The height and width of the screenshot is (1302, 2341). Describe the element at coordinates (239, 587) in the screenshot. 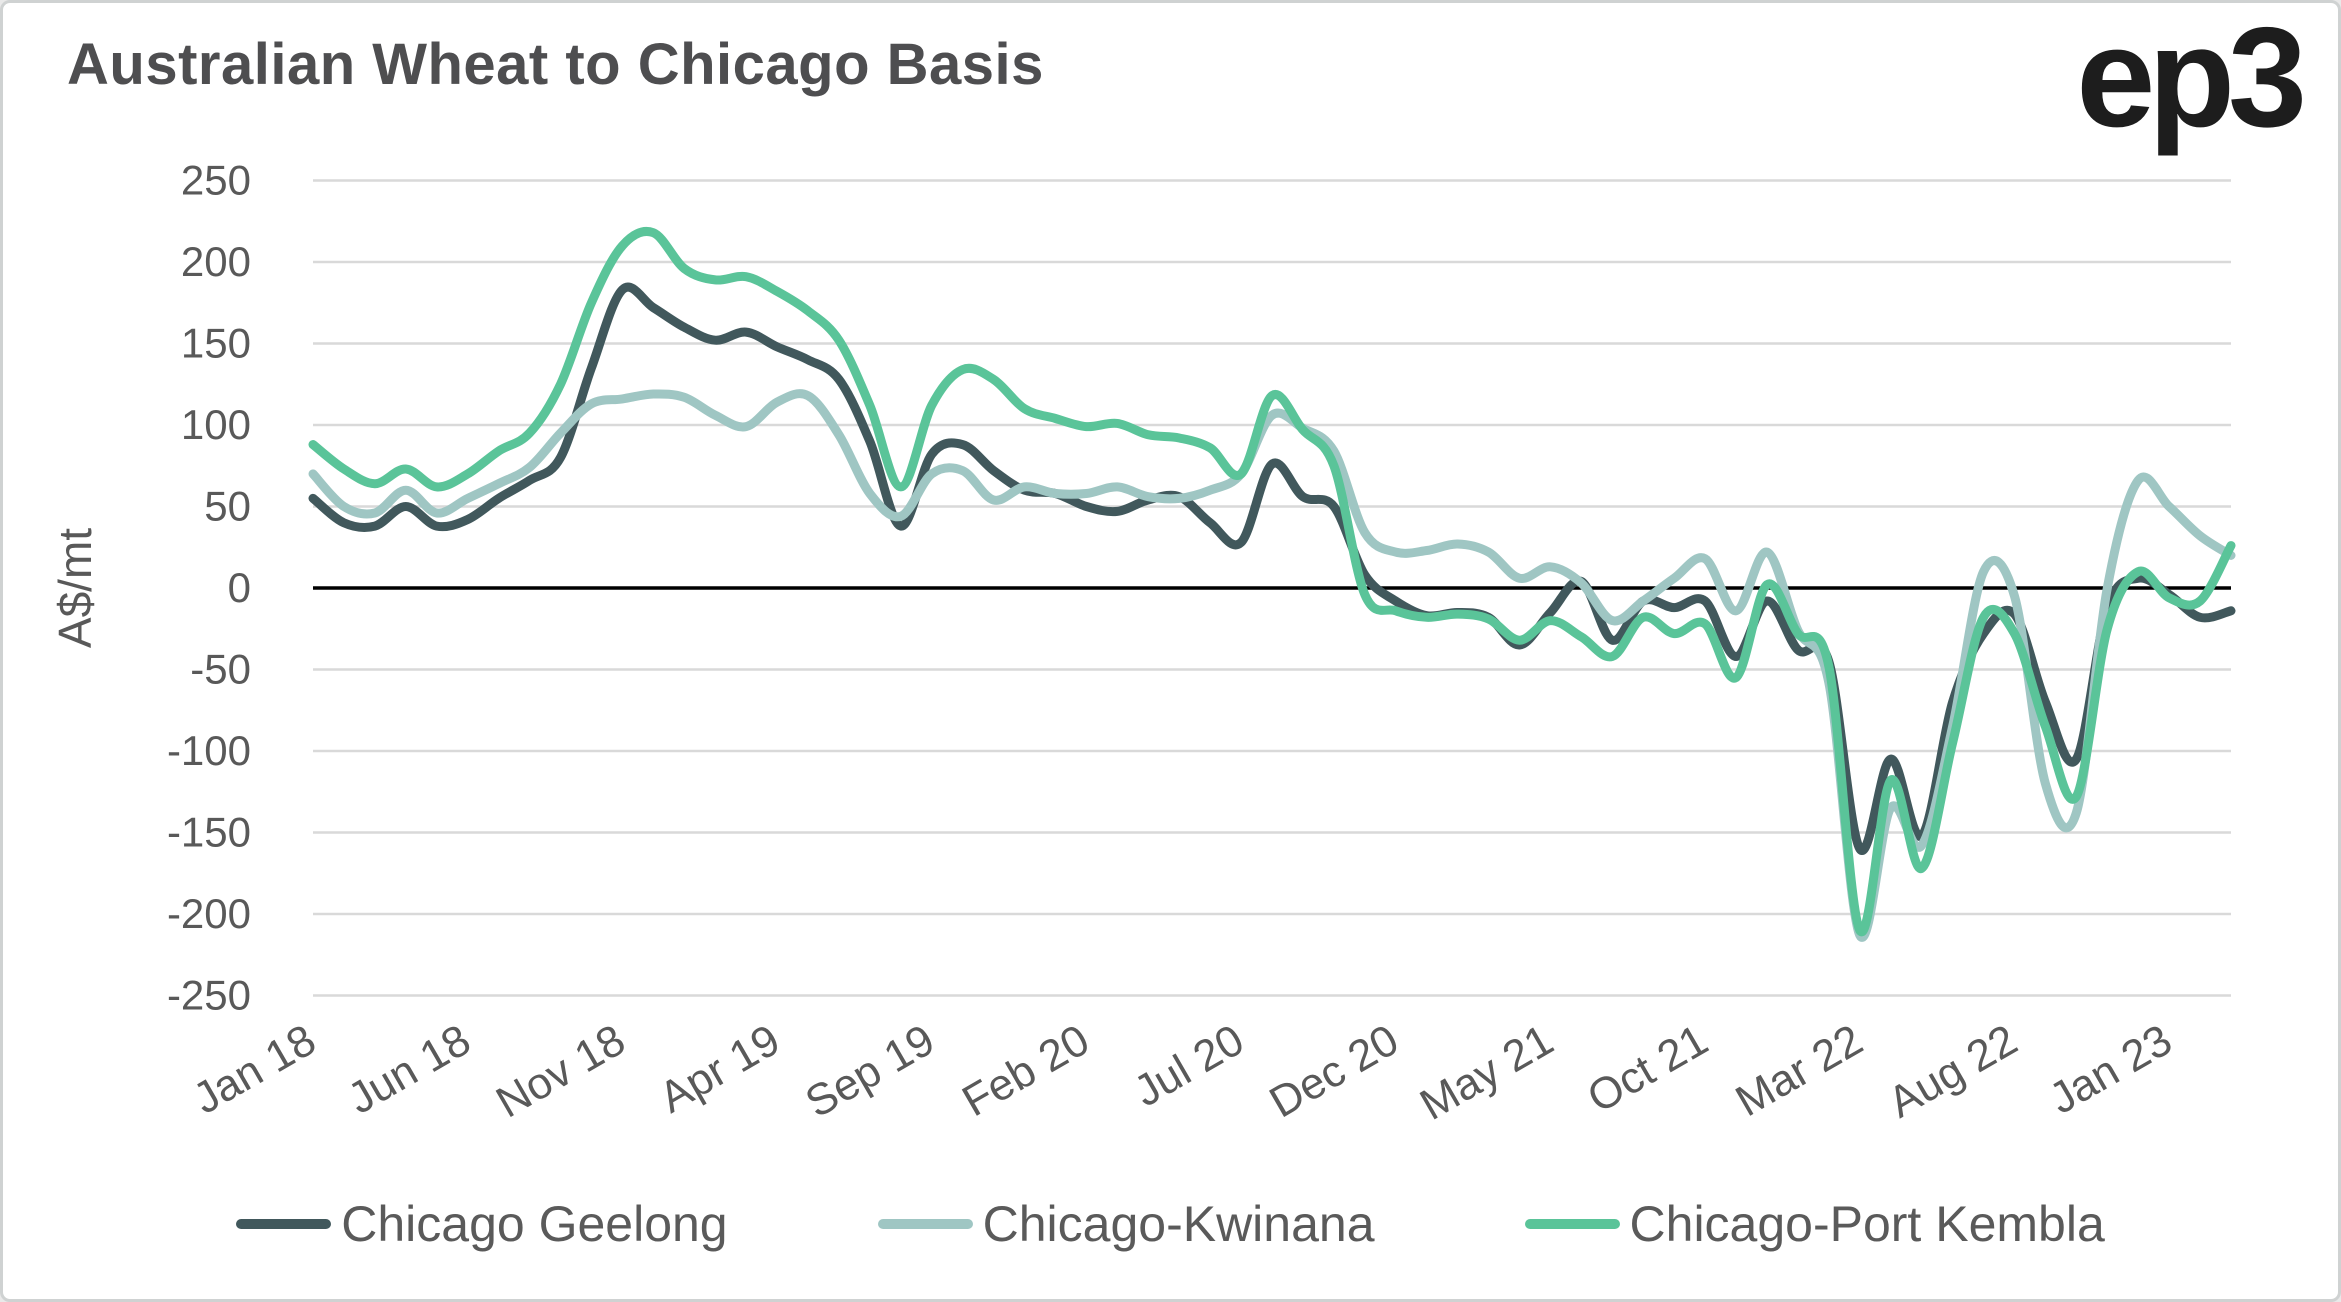

I see `y-tick-label: 0` at that location.